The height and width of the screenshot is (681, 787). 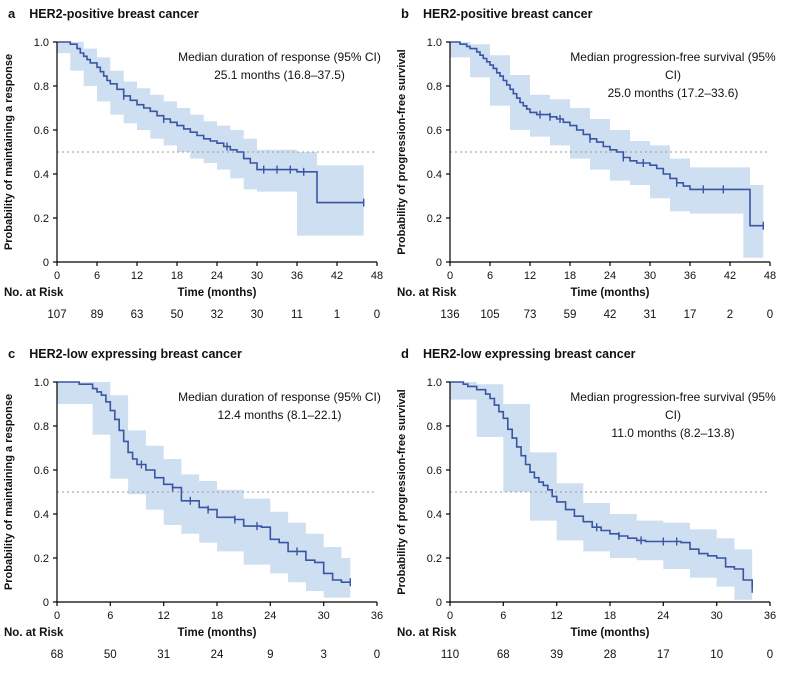 What do you see at coordinates (405, 13) in the screenshot?
I see `panel-letter: b` at bounding box center [405, 13].